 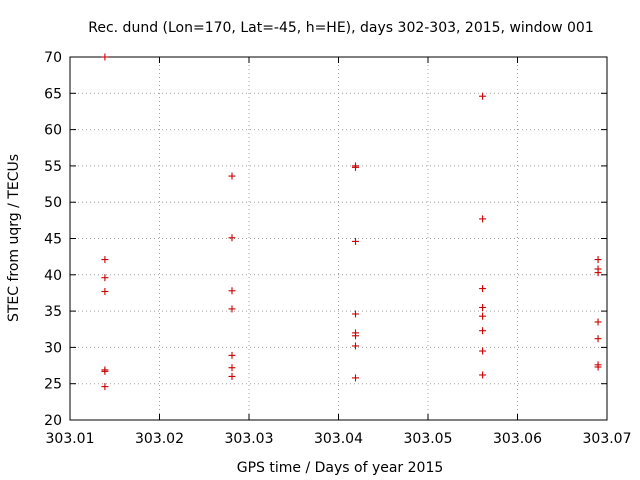 What do you see at coordinates (53, 276) in the screenshot?
I see `y-tick-label: 40` at bounding box center [53, 276].